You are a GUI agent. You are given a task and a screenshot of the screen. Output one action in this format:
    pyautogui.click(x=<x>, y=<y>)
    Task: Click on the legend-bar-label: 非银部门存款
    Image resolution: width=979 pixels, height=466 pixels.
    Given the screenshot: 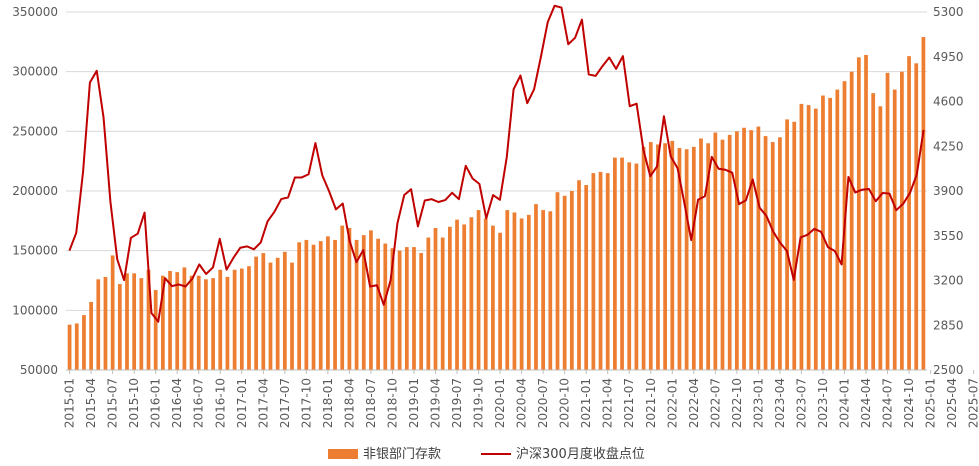 What is the action you would take?
    pyautogui.click(x=402, y=454)
    